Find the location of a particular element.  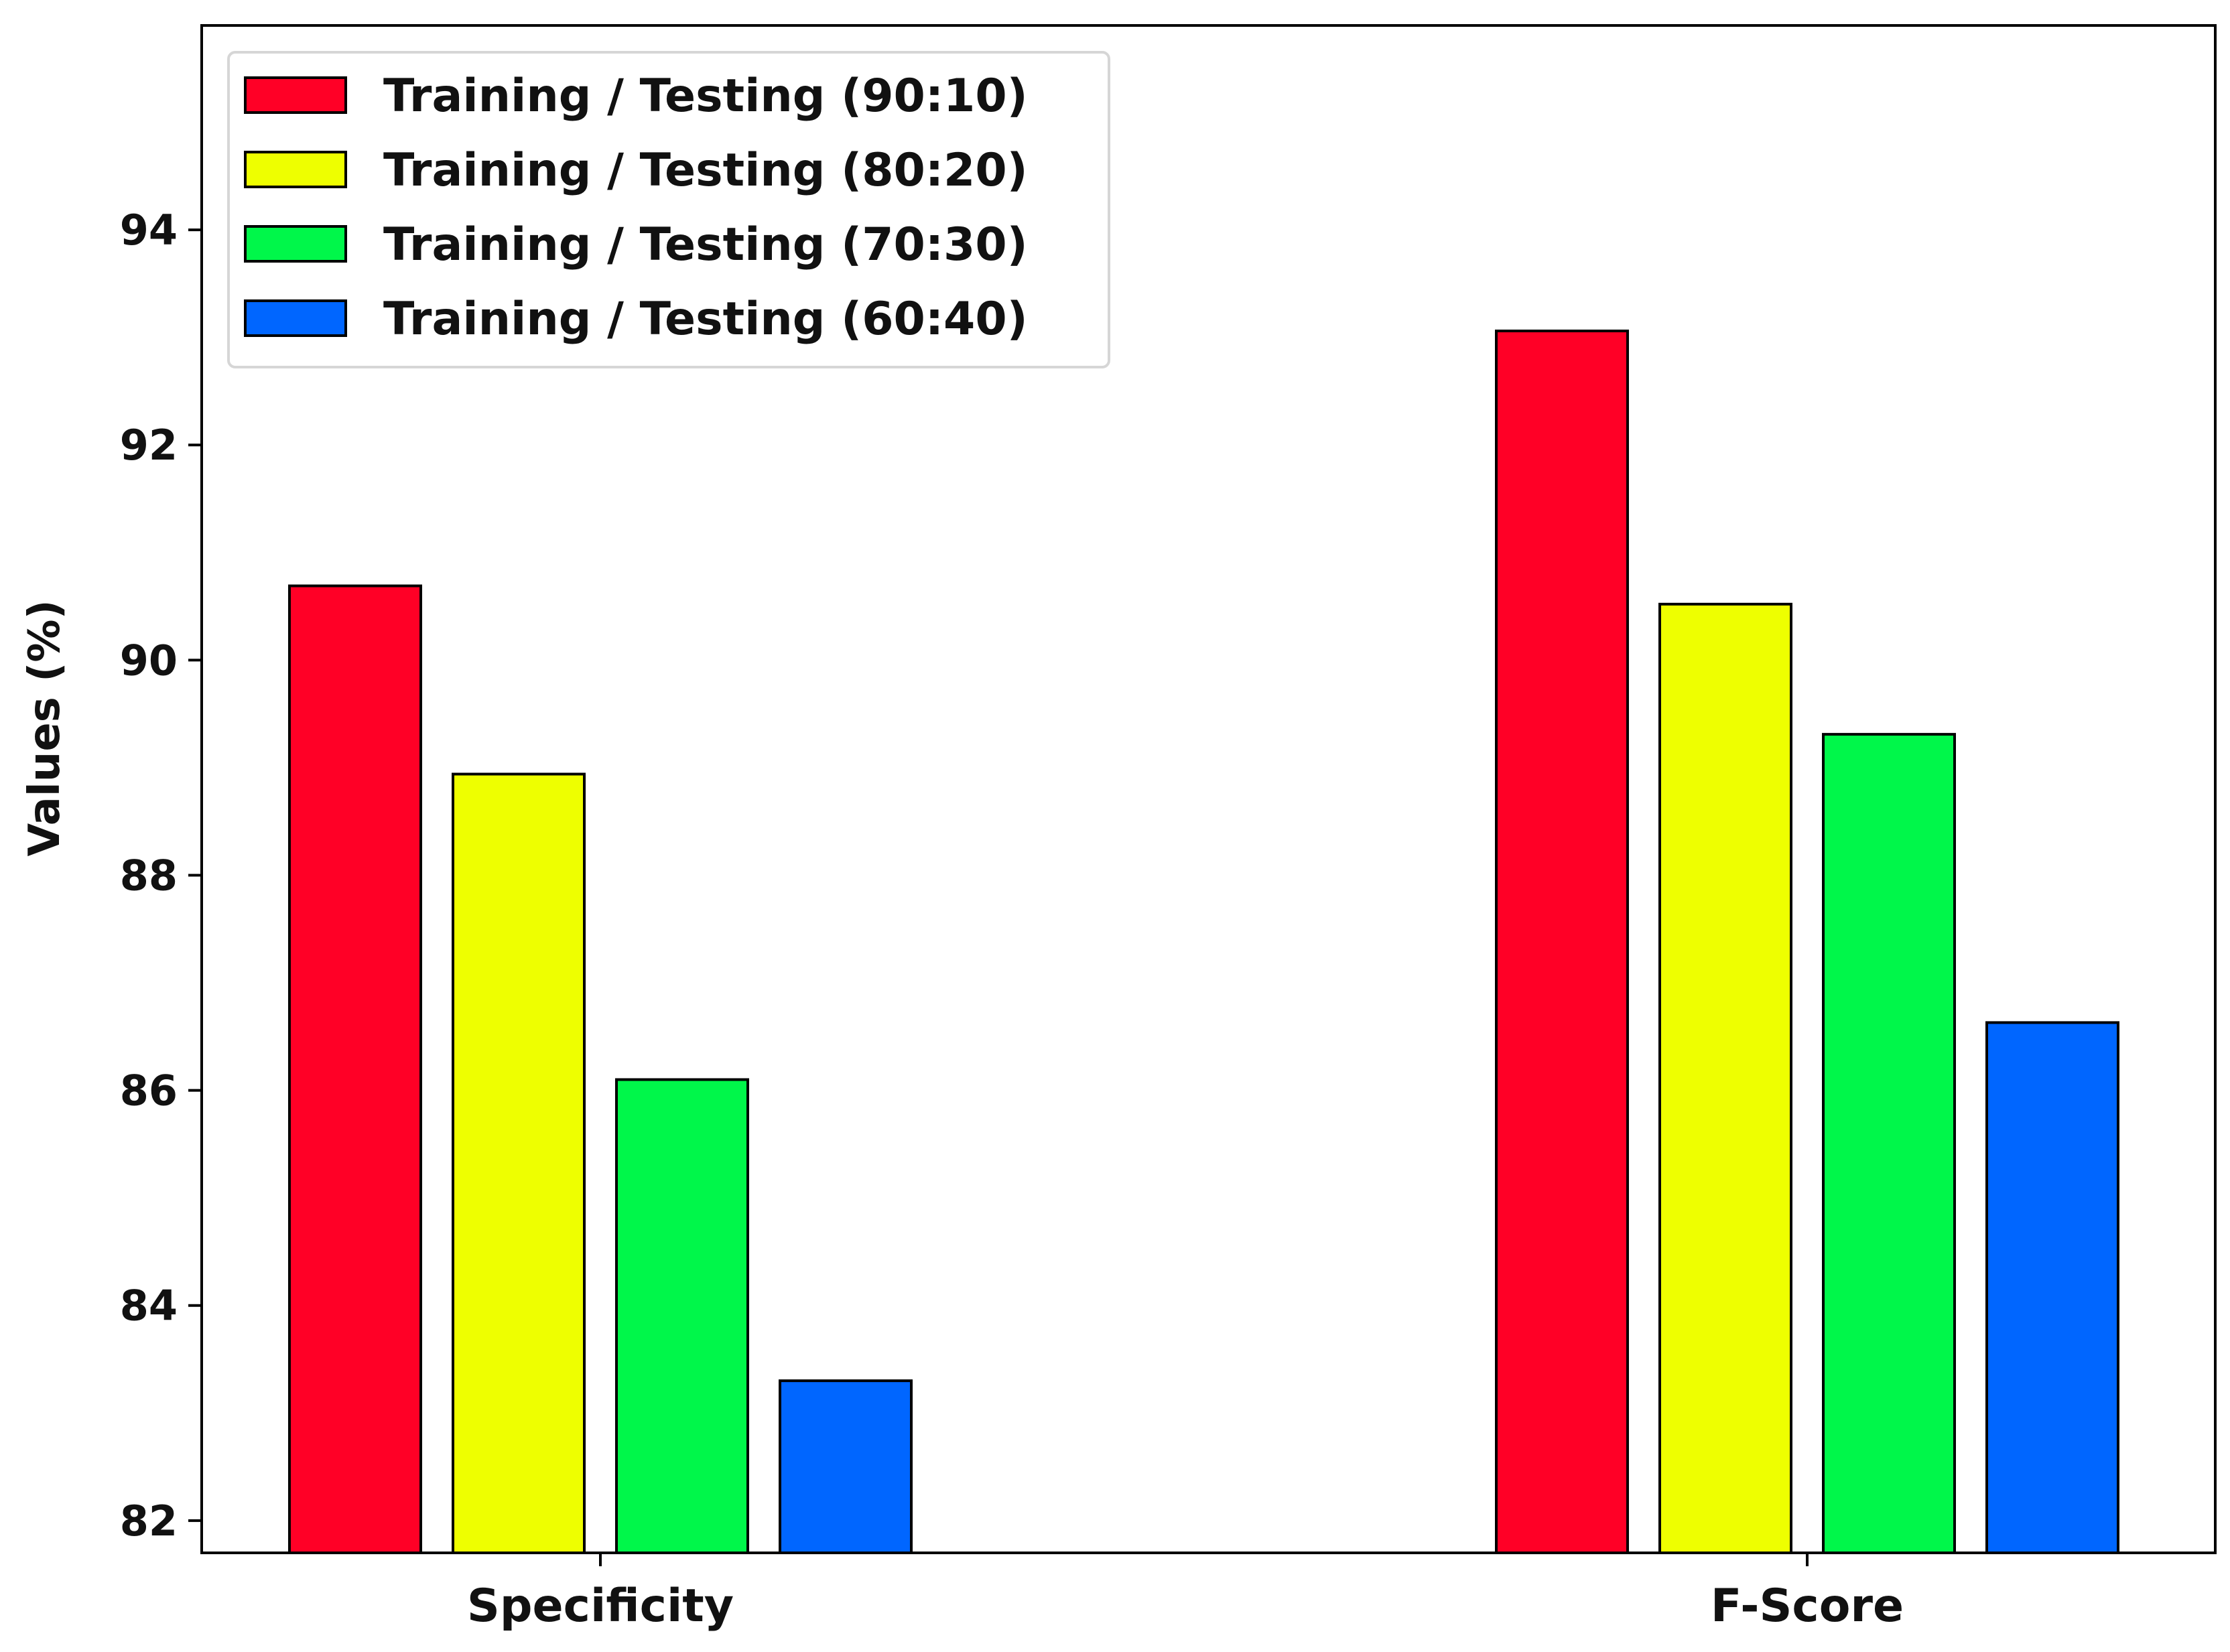

x-tick-label: Specificity is located at coordinates (600, 1606).